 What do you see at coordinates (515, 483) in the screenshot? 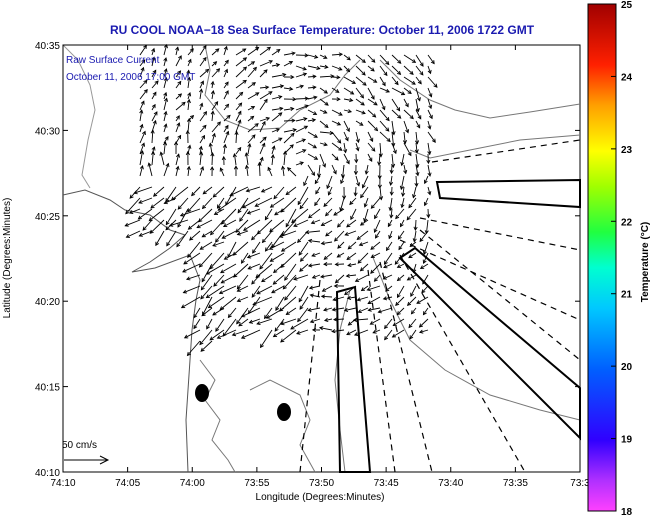
I see `x-tick-label: 73:35` at bounding box center [515, 483].